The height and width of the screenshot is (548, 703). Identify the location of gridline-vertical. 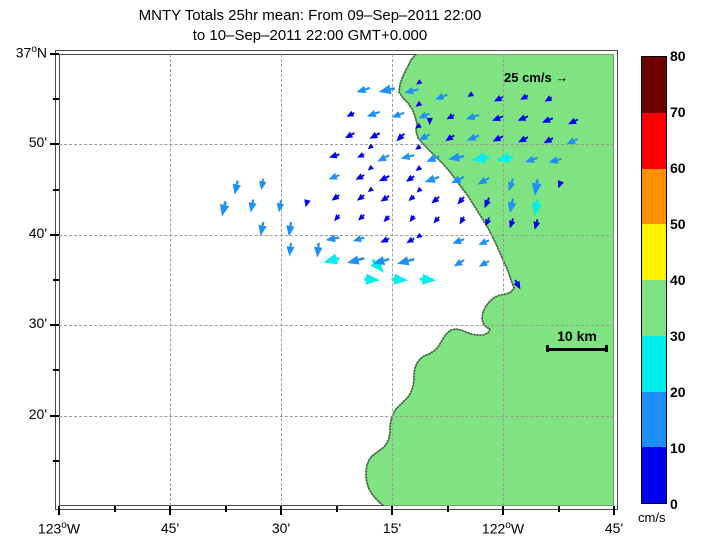
(503, 280).